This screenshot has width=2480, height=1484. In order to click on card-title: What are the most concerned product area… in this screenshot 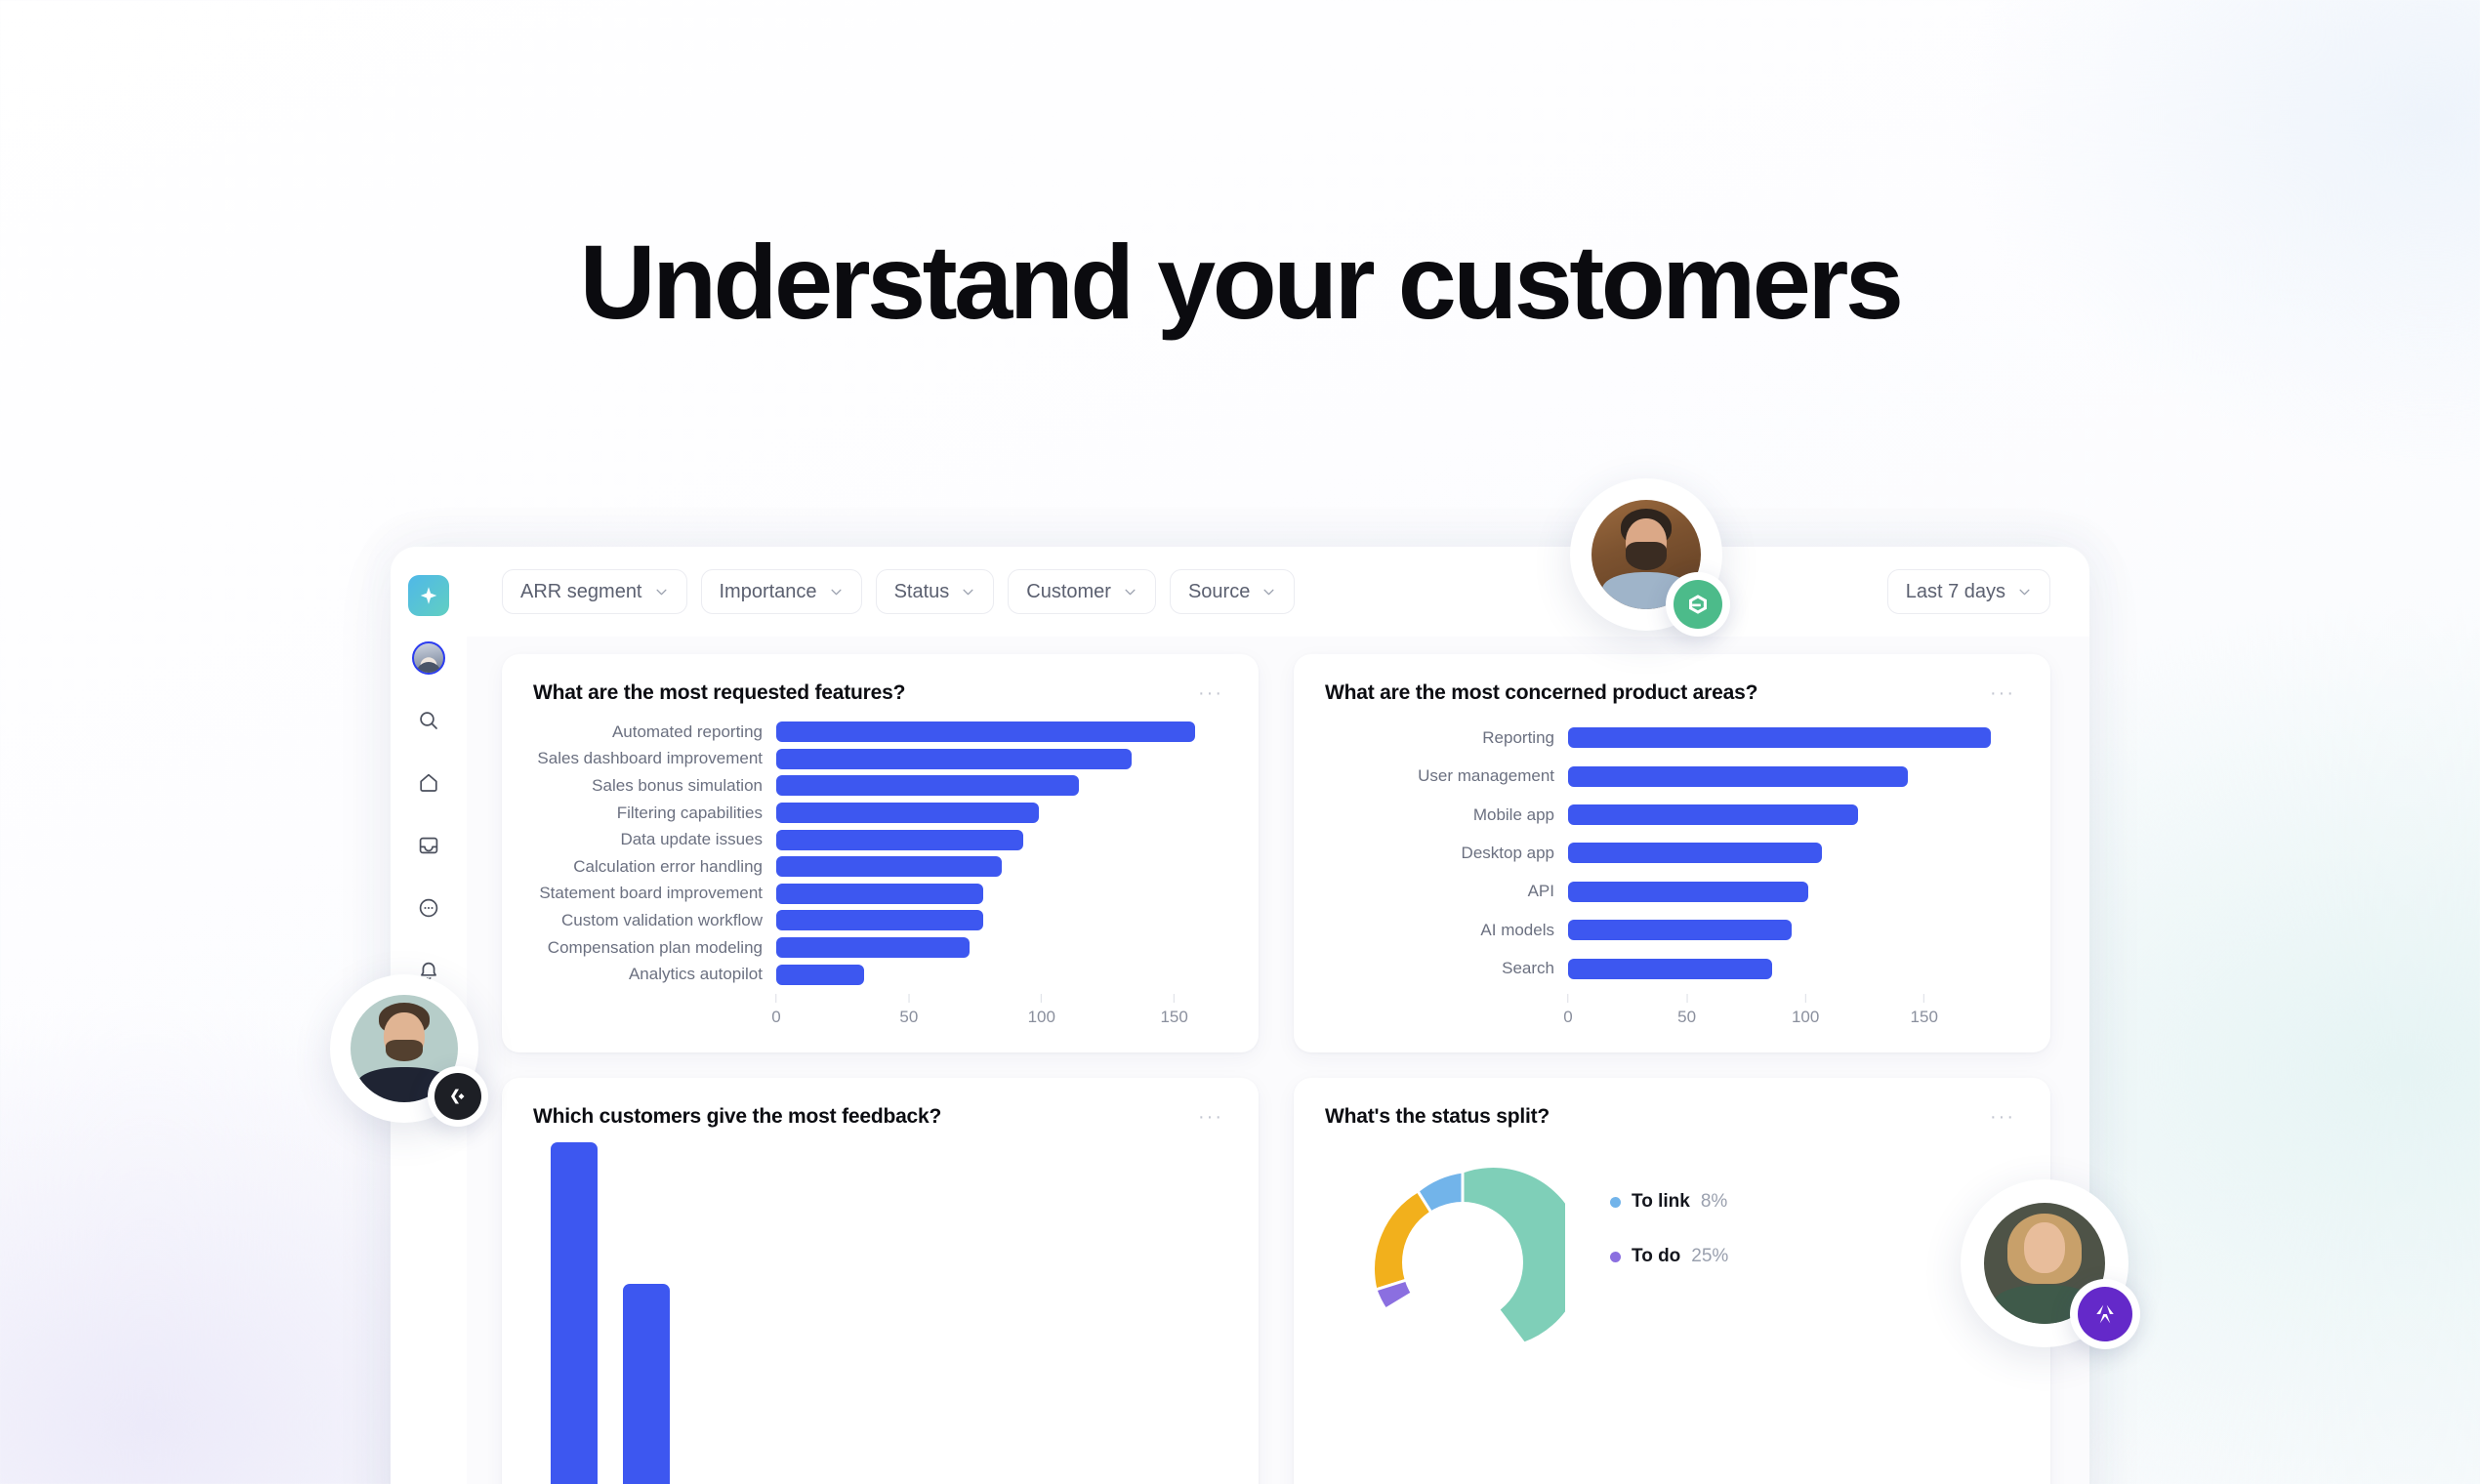, I will do `click(1542, 693)`.